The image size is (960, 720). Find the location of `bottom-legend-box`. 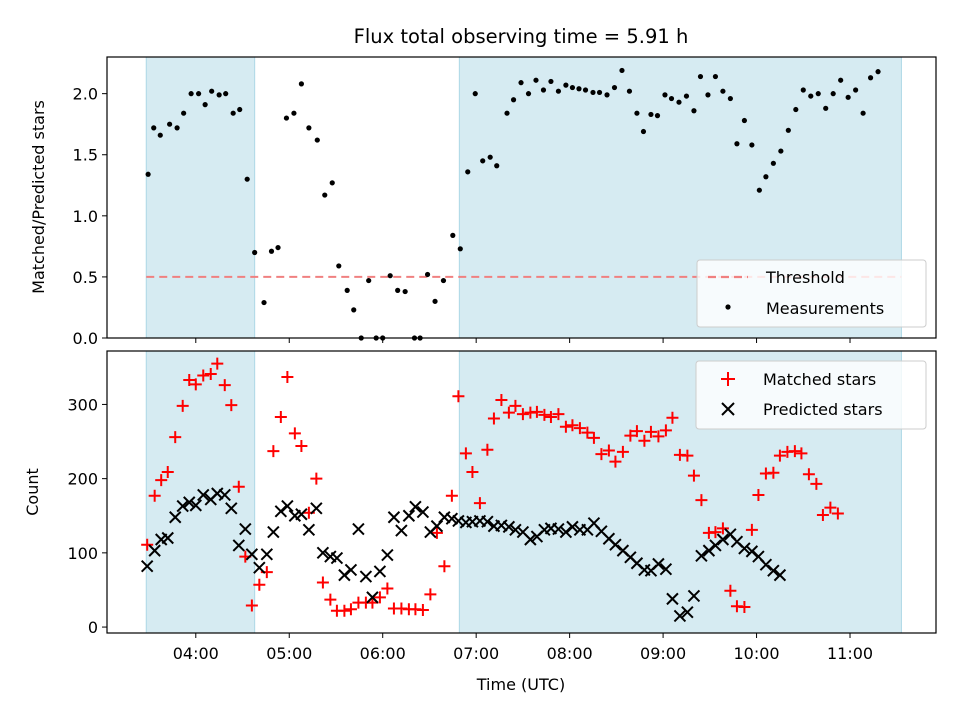

bottom-legend-box is located at coordinates (811, 395).